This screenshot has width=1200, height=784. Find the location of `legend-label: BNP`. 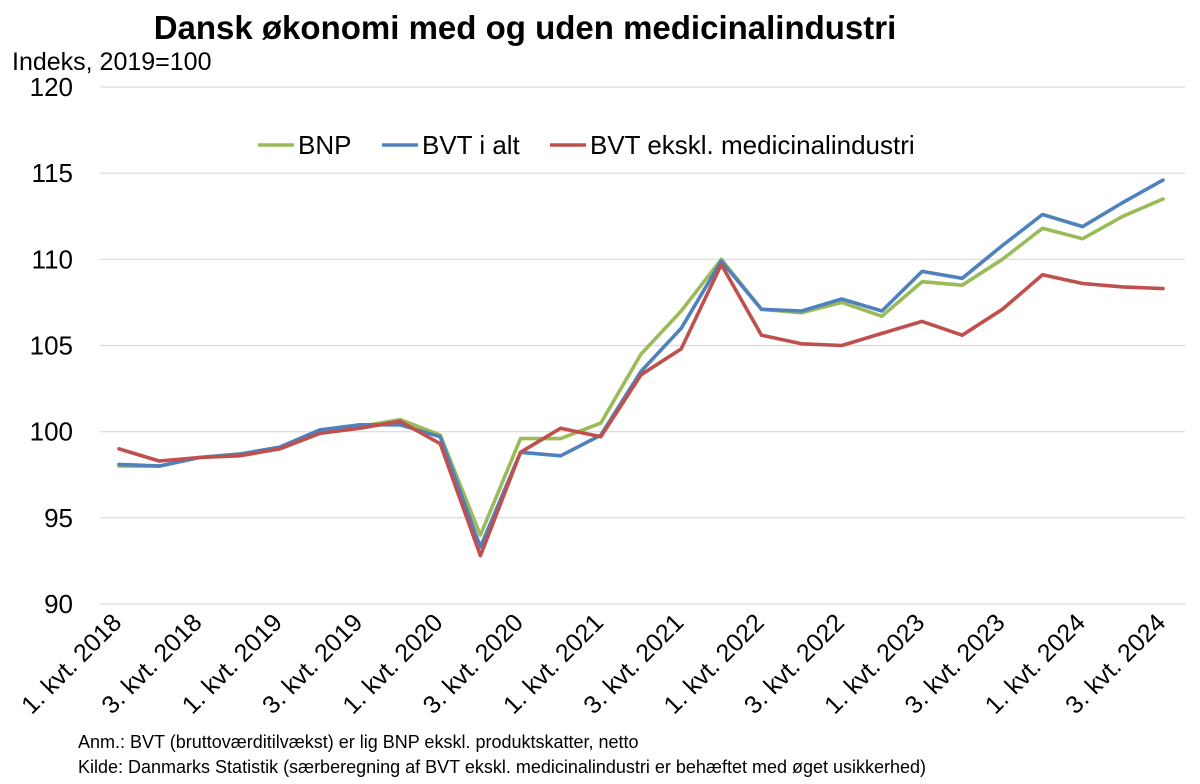

legend-label: BNP is located at coordinates (324, 145).